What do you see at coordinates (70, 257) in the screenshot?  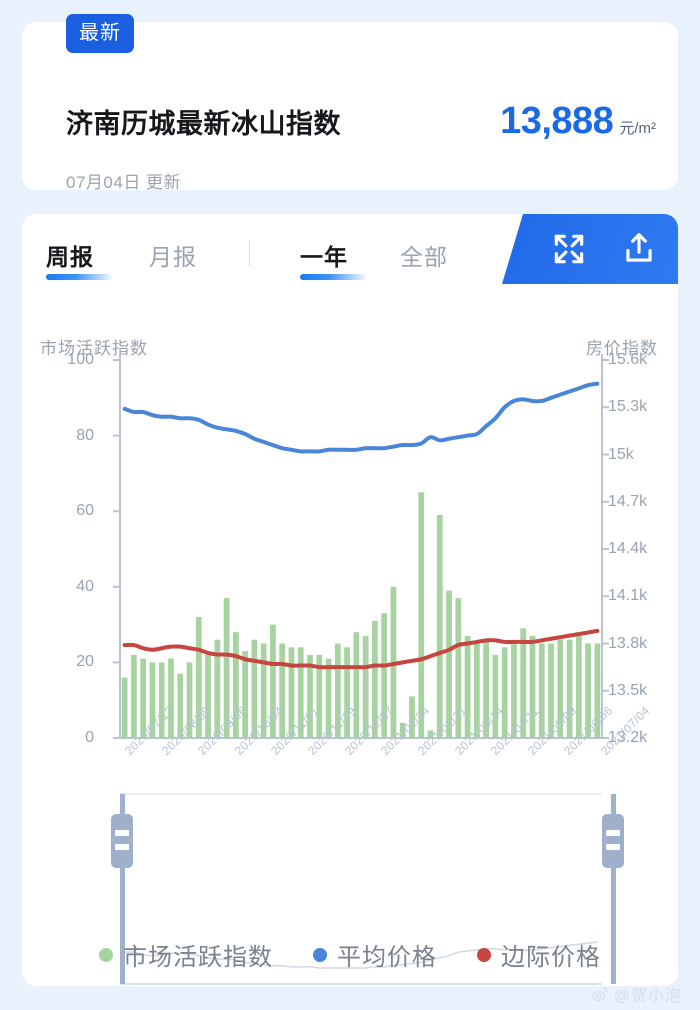 I see `tab-weekly: 周报` at bounding box center [70, 257].